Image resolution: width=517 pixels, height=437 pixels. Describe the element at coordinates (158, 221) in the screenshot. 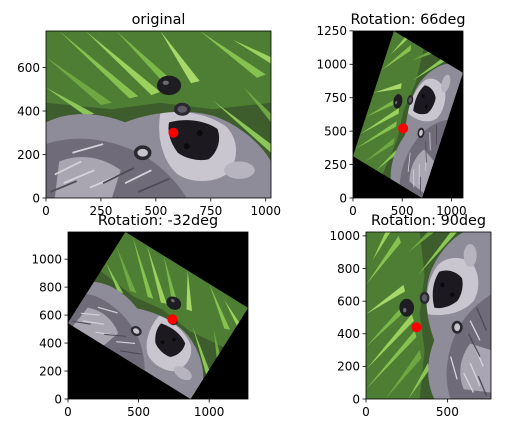

I see `subplot-title: Rotation: -32deg` at that location.